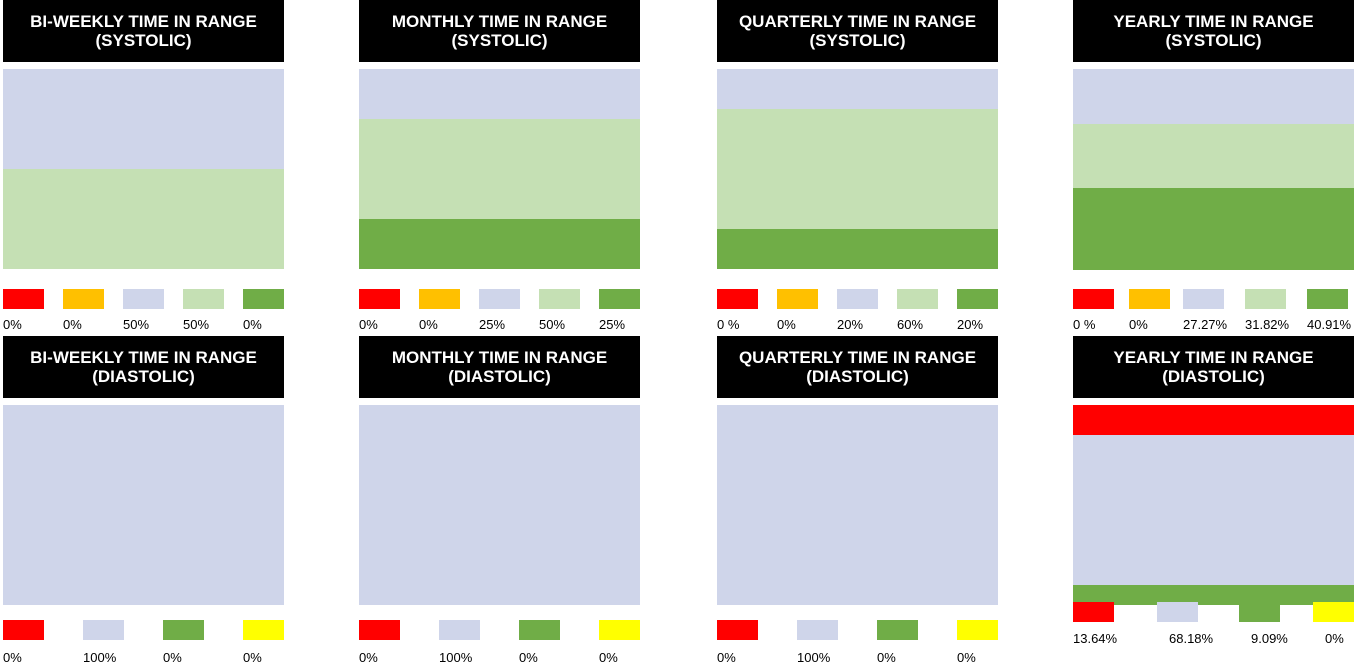  What do you see at coordinates (499, 31) in the screenshot?
I see `chart-title: MONTHLY TIME IN RANGE (SYSTOLIC)` at bounding box center [499, 31].